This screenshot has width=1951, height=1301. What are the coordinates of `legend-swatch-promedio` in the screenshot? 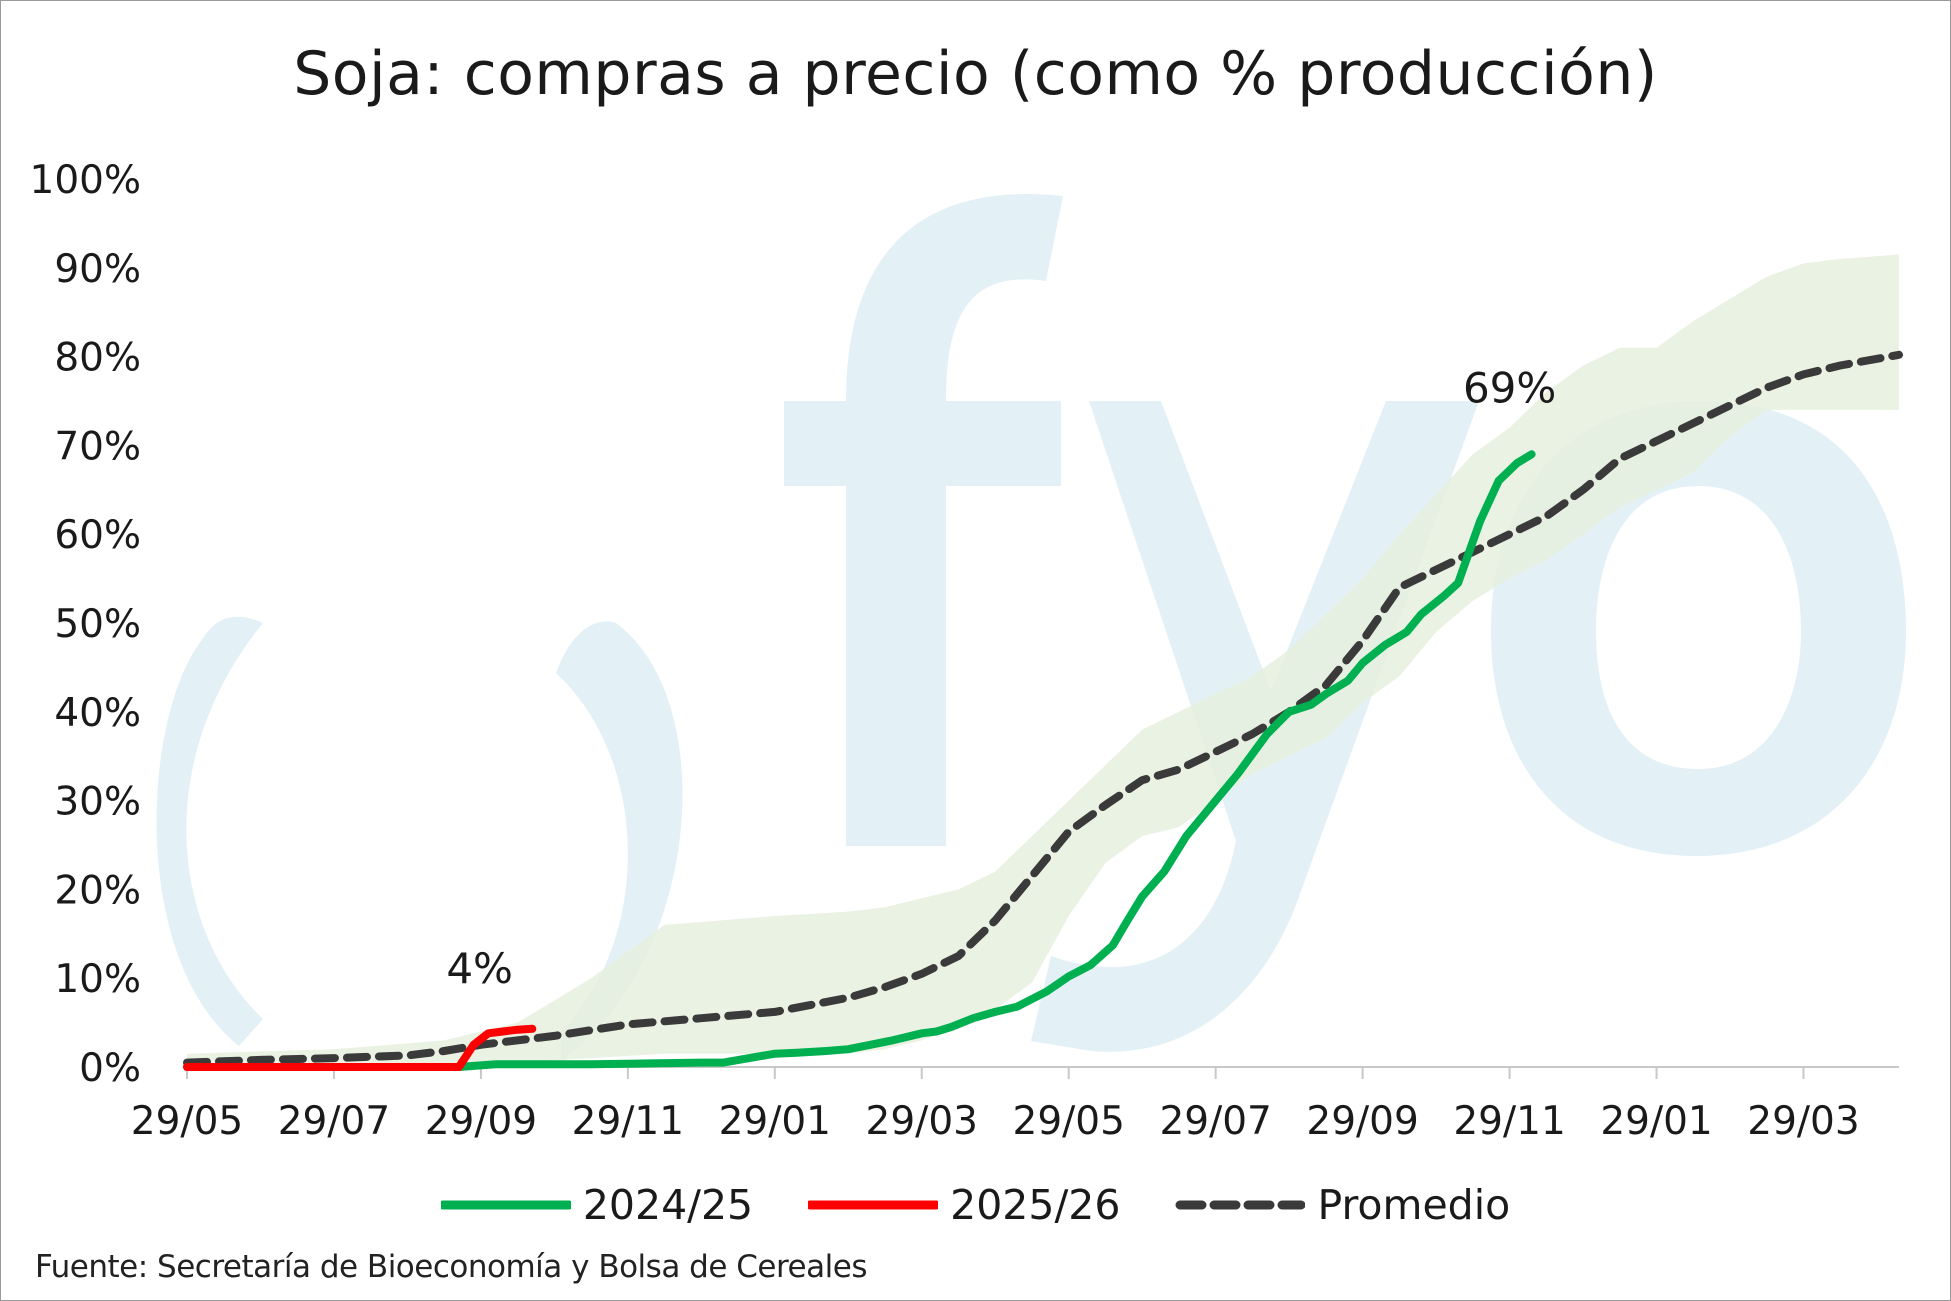 It's located at (1240, 1205).